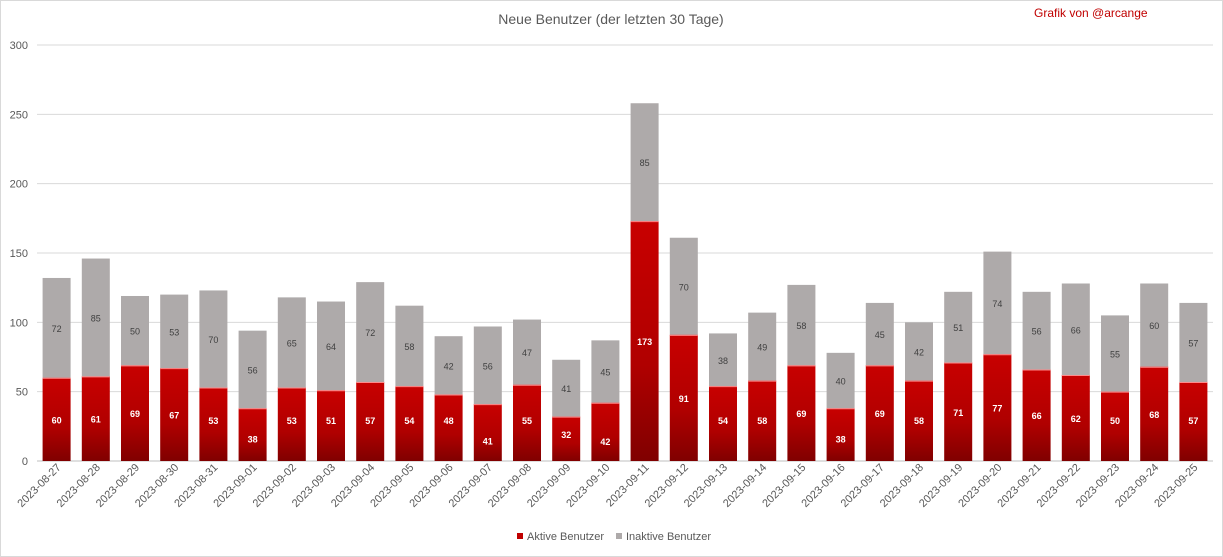  Describe the element at coordinates (605, 442) in the screenshot. I see `data-label-active: 42` at that location.